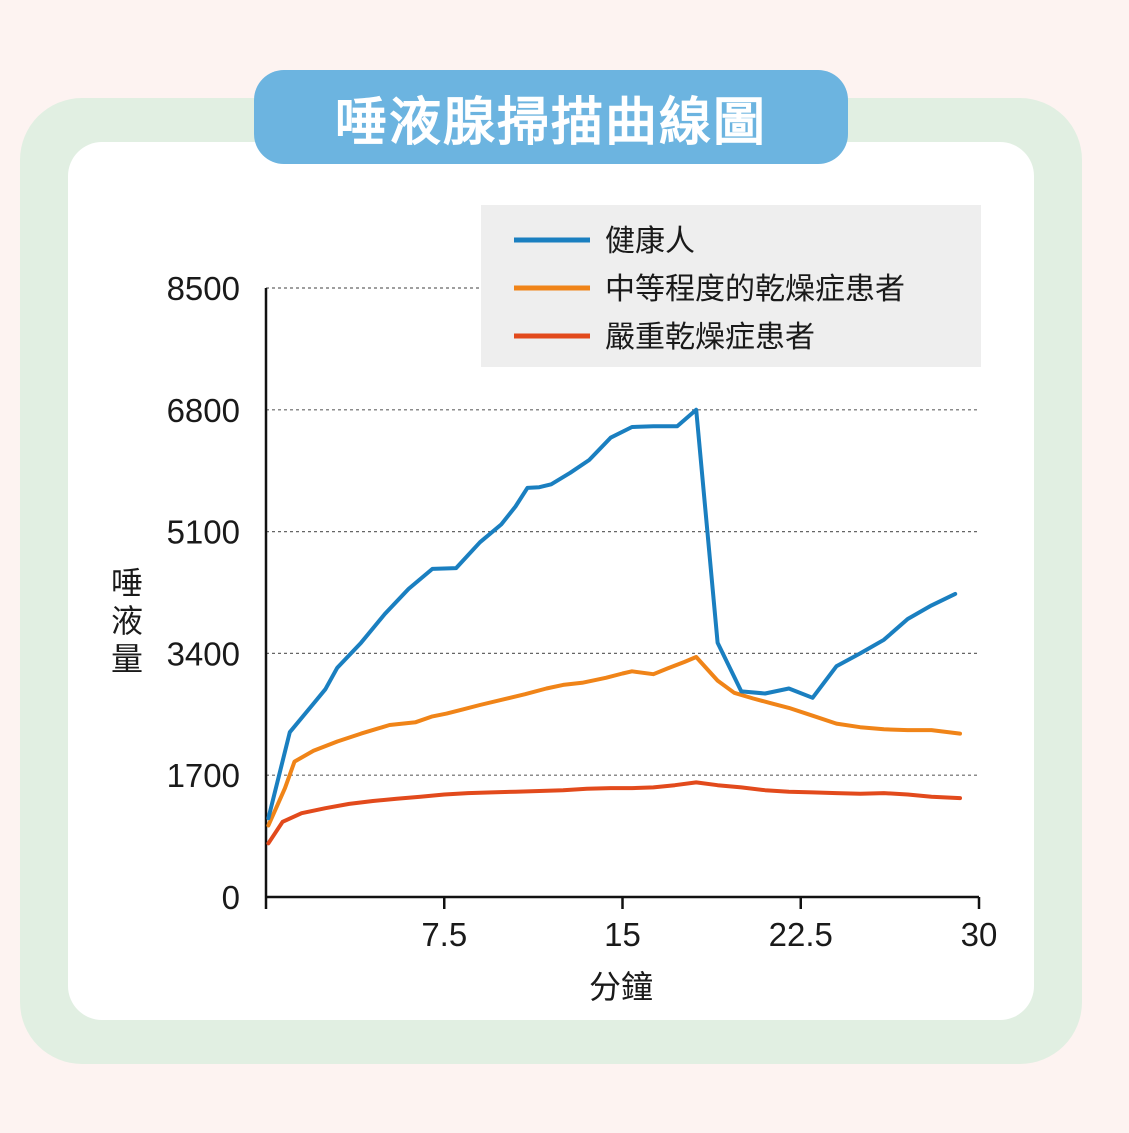  What do you see at coordinates (203, 775) in the screenshot?
I see `y-tick-label: 1700` at bounding box center [203, 775].